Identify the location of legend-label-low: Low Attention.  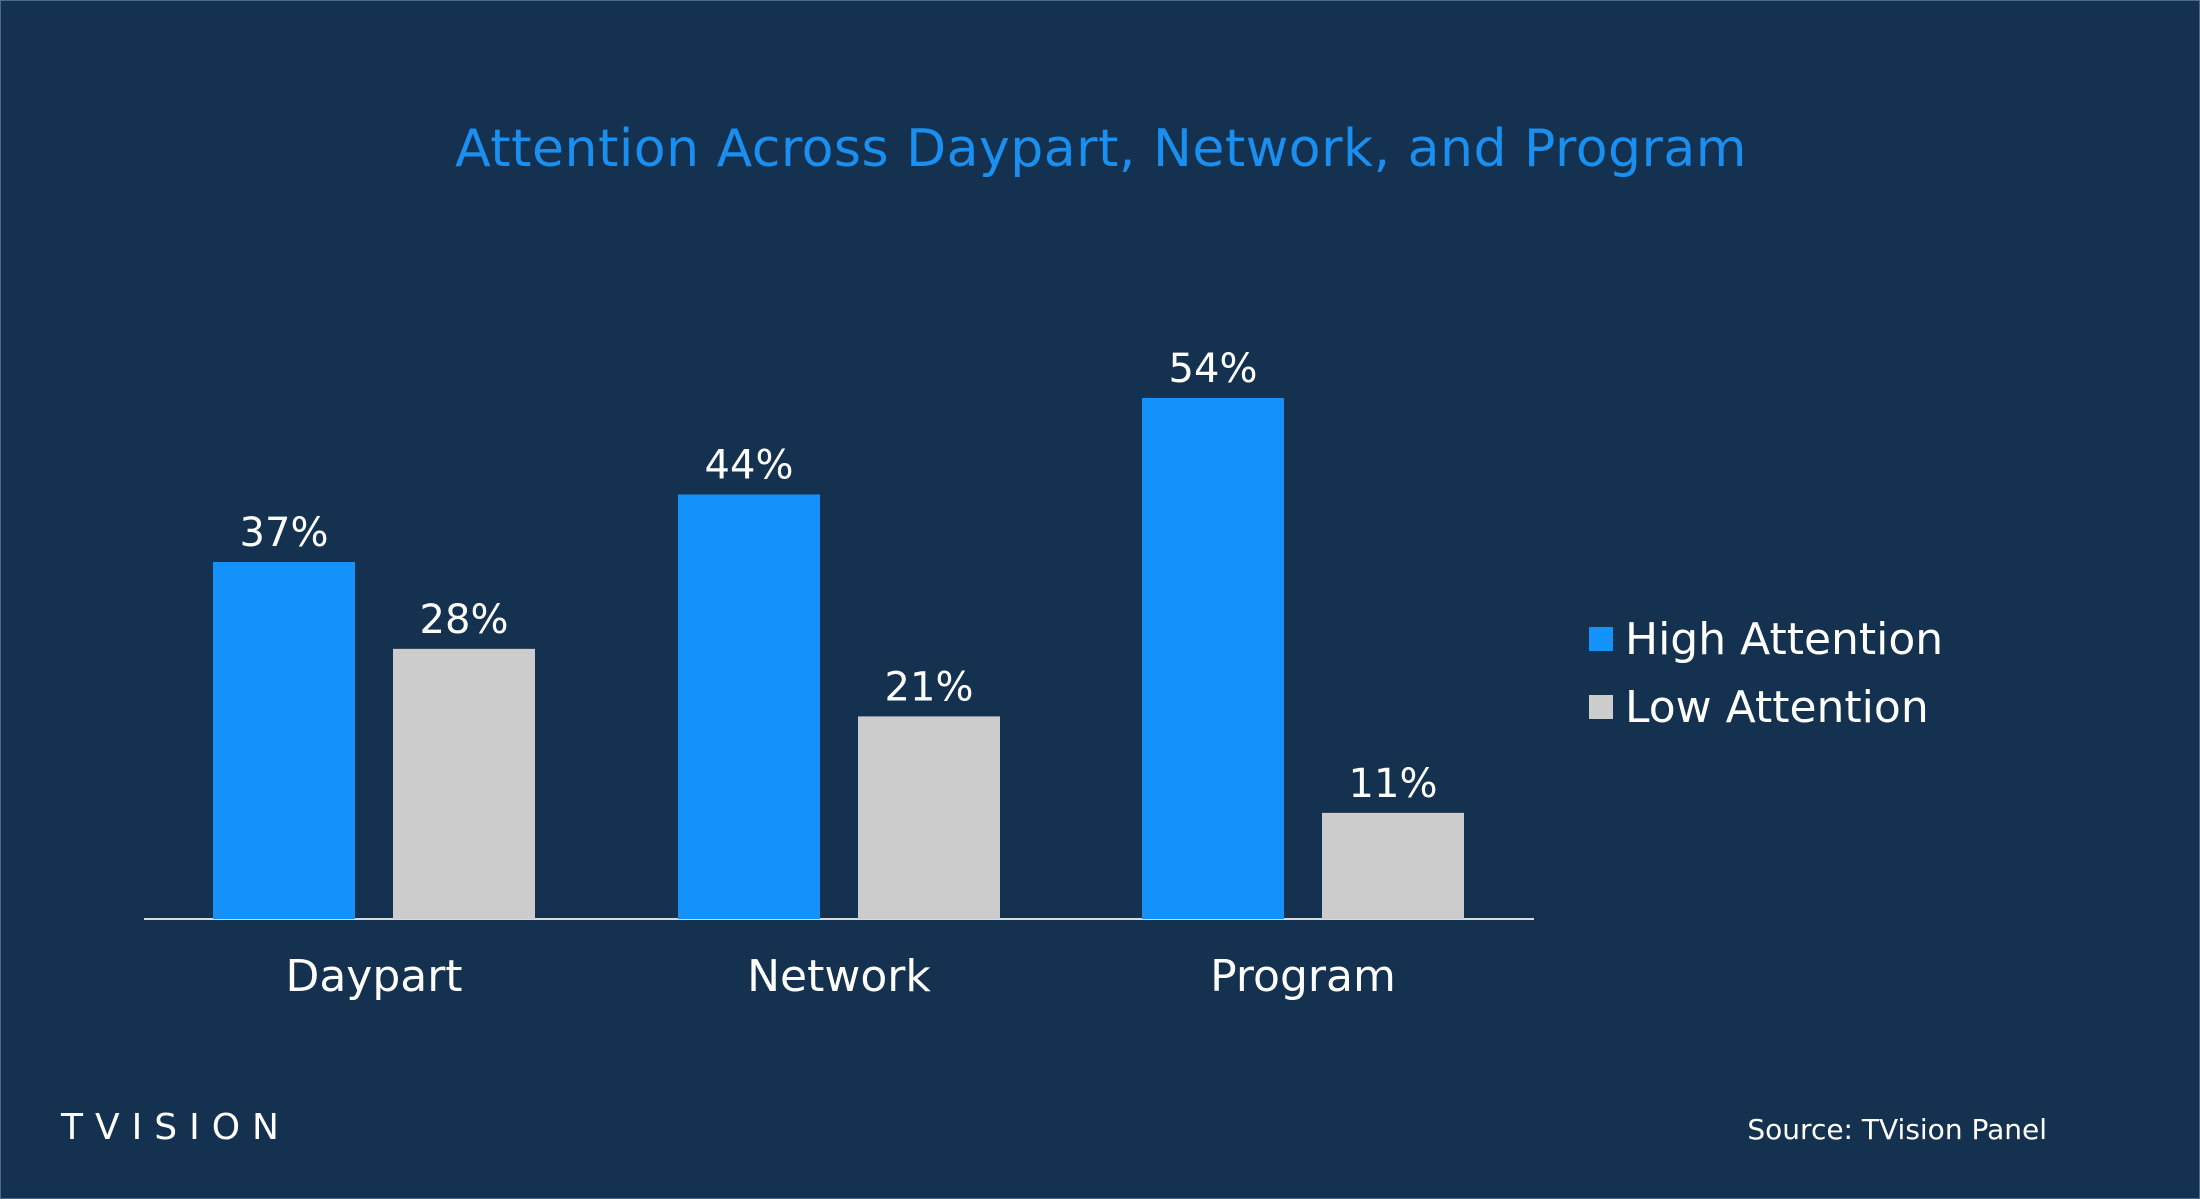
(1777, 707).